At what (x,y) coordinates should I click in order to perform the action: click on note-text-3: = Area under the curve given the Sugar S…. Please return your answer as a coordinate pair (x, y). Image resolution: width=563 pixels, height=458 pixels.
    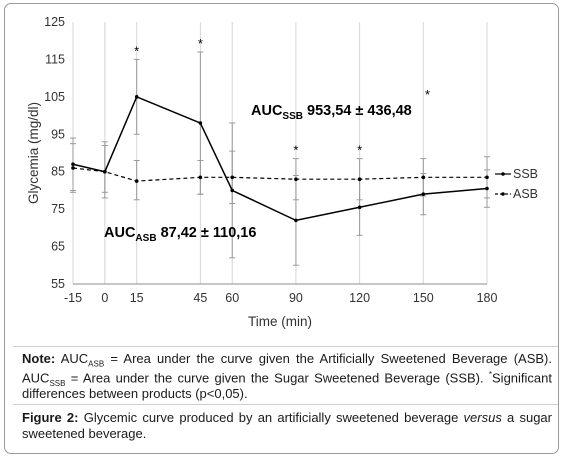
    Looking at the image, I should click on (277, 378).